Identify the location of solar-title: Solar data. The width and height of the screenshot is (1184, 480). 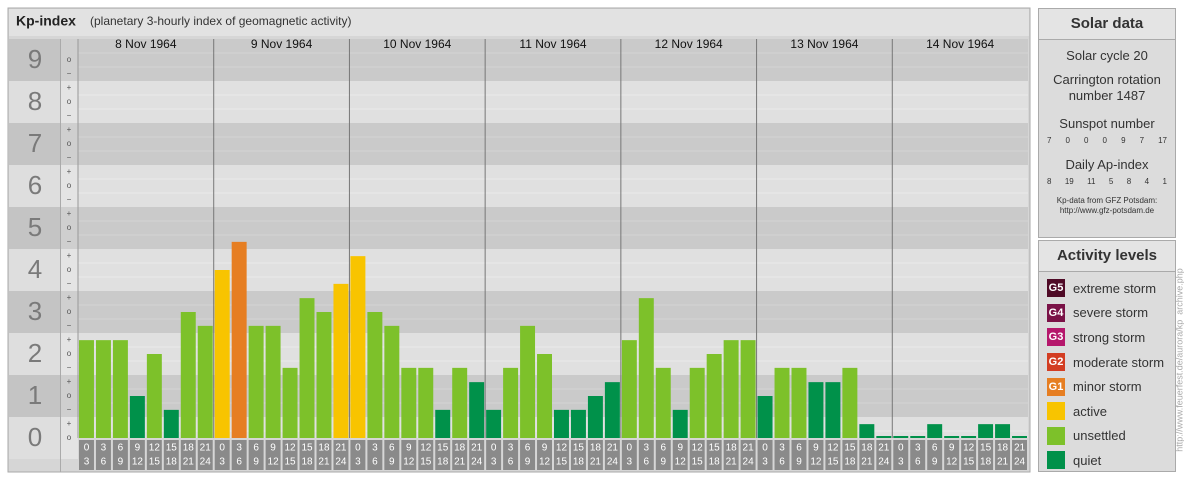
(1107, 24).